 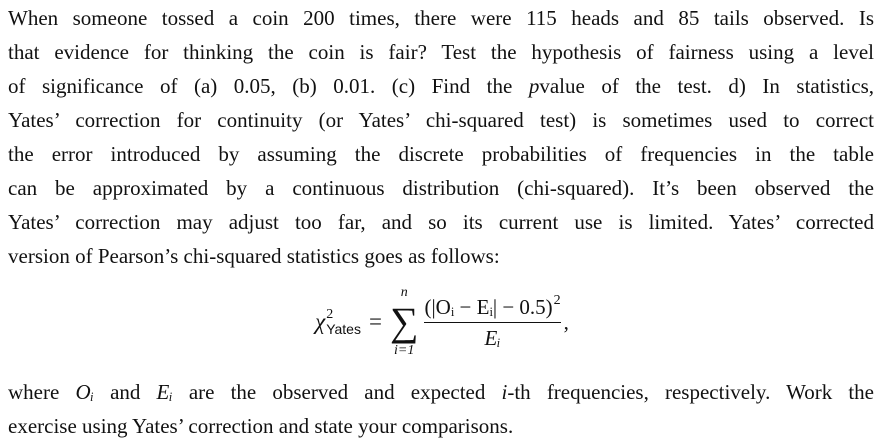 I want to click on text-segment: and, so click(x=125, y=392).